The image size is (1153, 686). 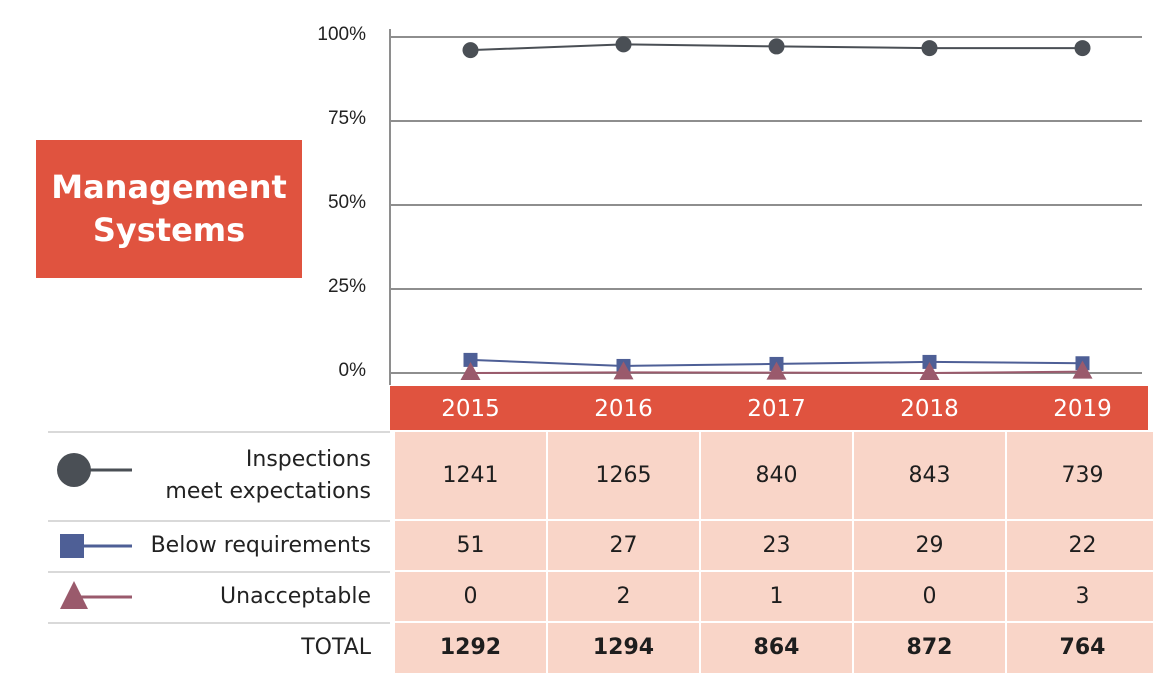 I want to click on table-cell: 739, so click(x=1080, y=475).